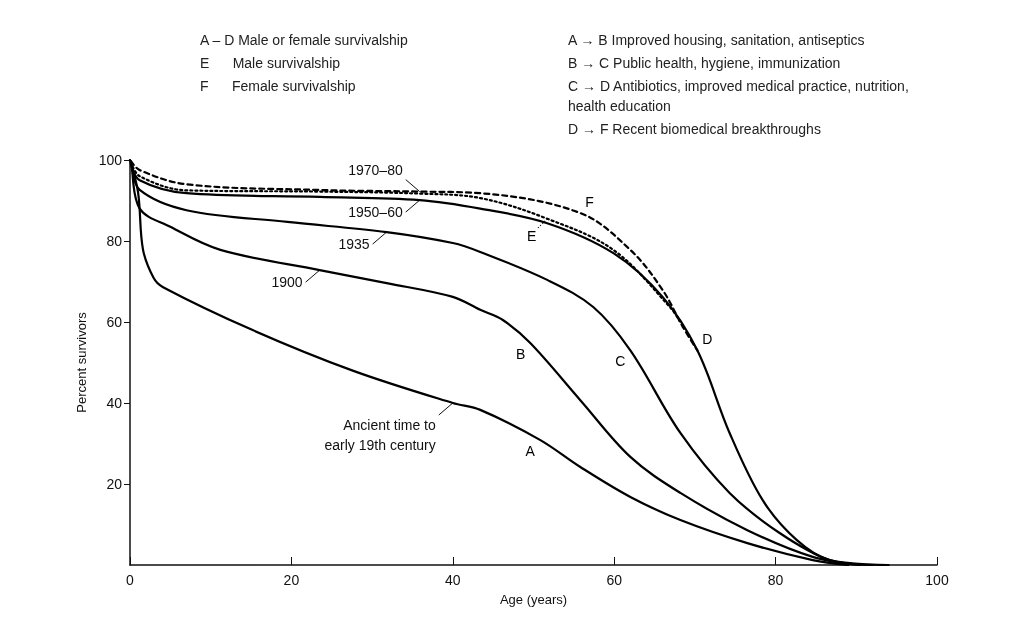  What do you see at coordinates (716, 40) in the screenshot?
I see `text: A → B Improved housing, sanitation, antiseptics` at bounding box center [716, 40].